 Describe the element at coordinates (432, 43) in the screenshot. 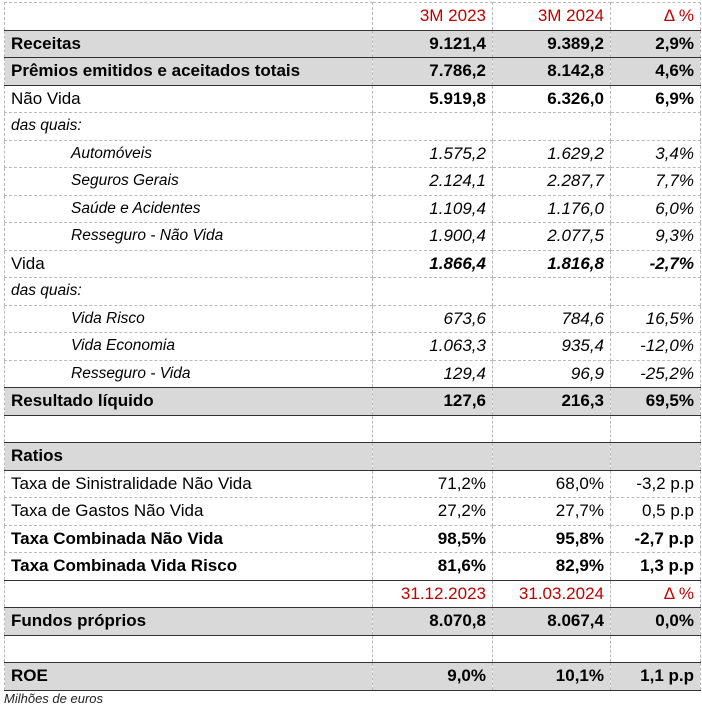

I see `row-value-v1: 9.121,4` at that location.